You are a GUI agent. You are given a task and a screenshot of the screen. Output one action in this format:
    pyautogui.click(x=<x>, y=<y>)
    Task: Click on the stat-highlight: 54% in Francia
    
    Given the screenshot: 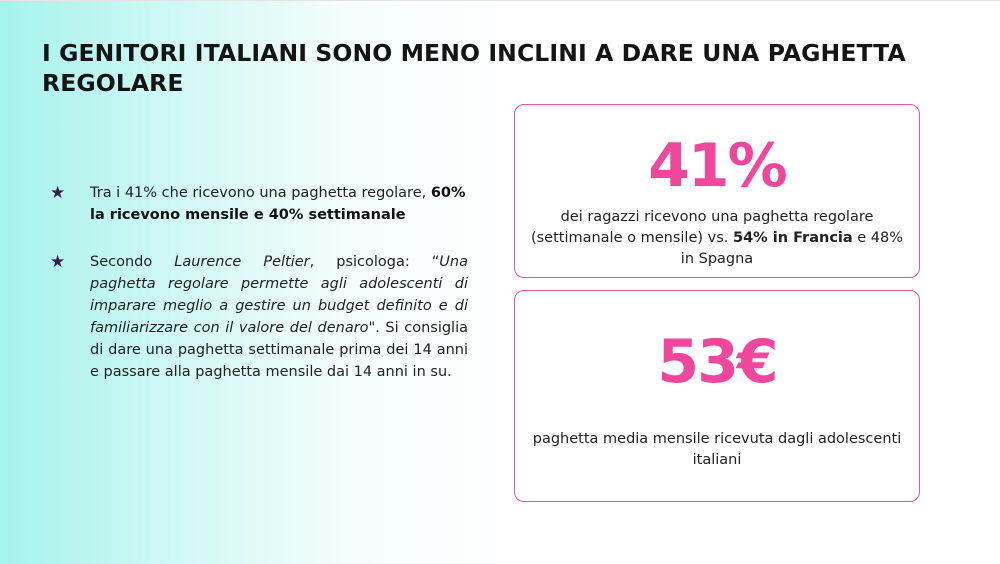 What is the action you would take?
    pyautogui.click(x=792, y=238)
    